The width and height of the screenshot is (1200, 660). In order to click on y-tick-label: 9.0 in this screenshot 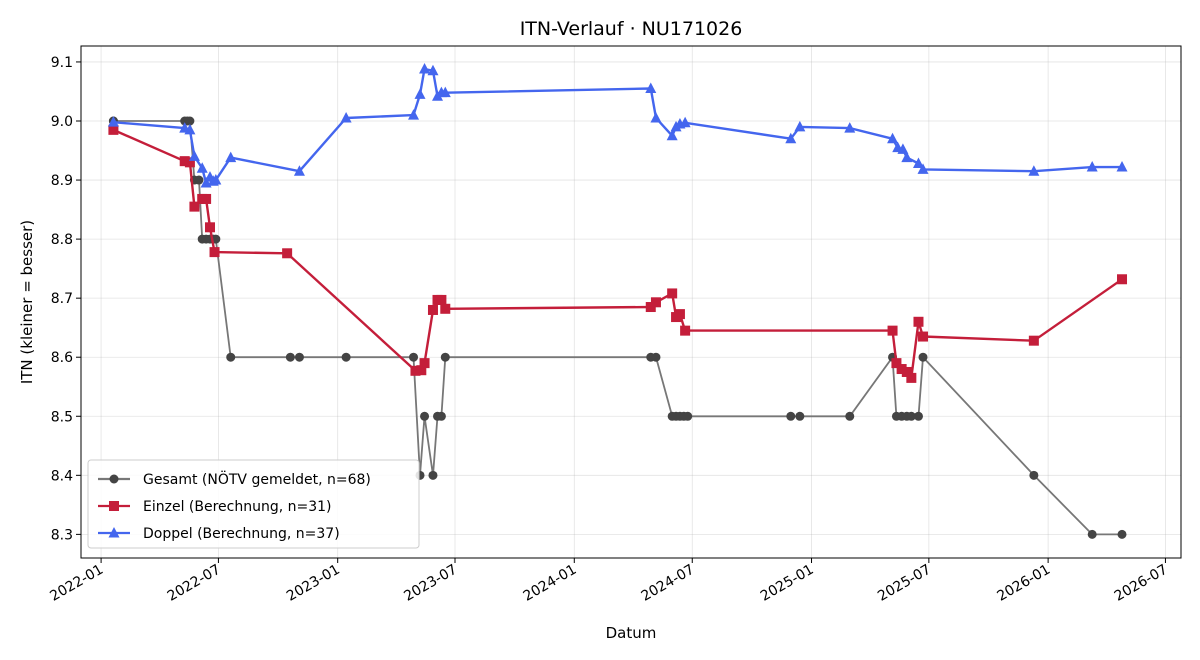, I will do `click(62, 122)`.